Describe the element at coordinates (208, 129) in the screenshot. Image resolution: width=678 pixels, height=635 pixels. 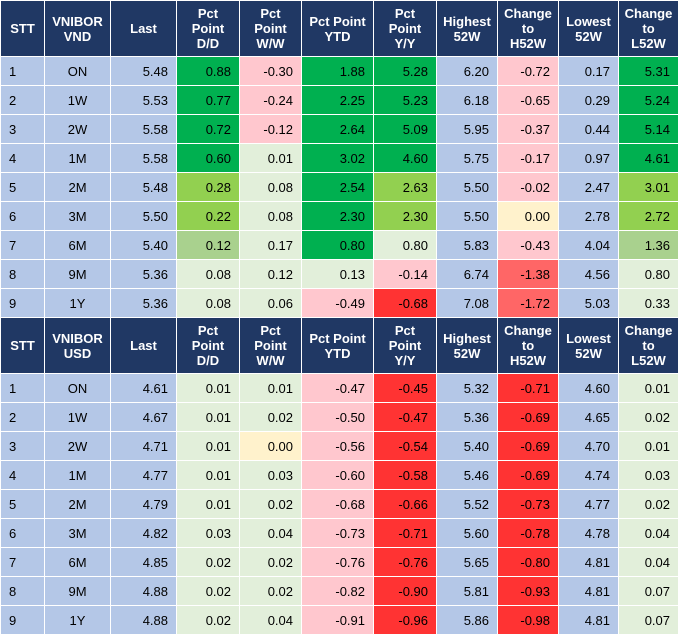
I see `vnd-cell-pct-dd: 0.72` at that location.